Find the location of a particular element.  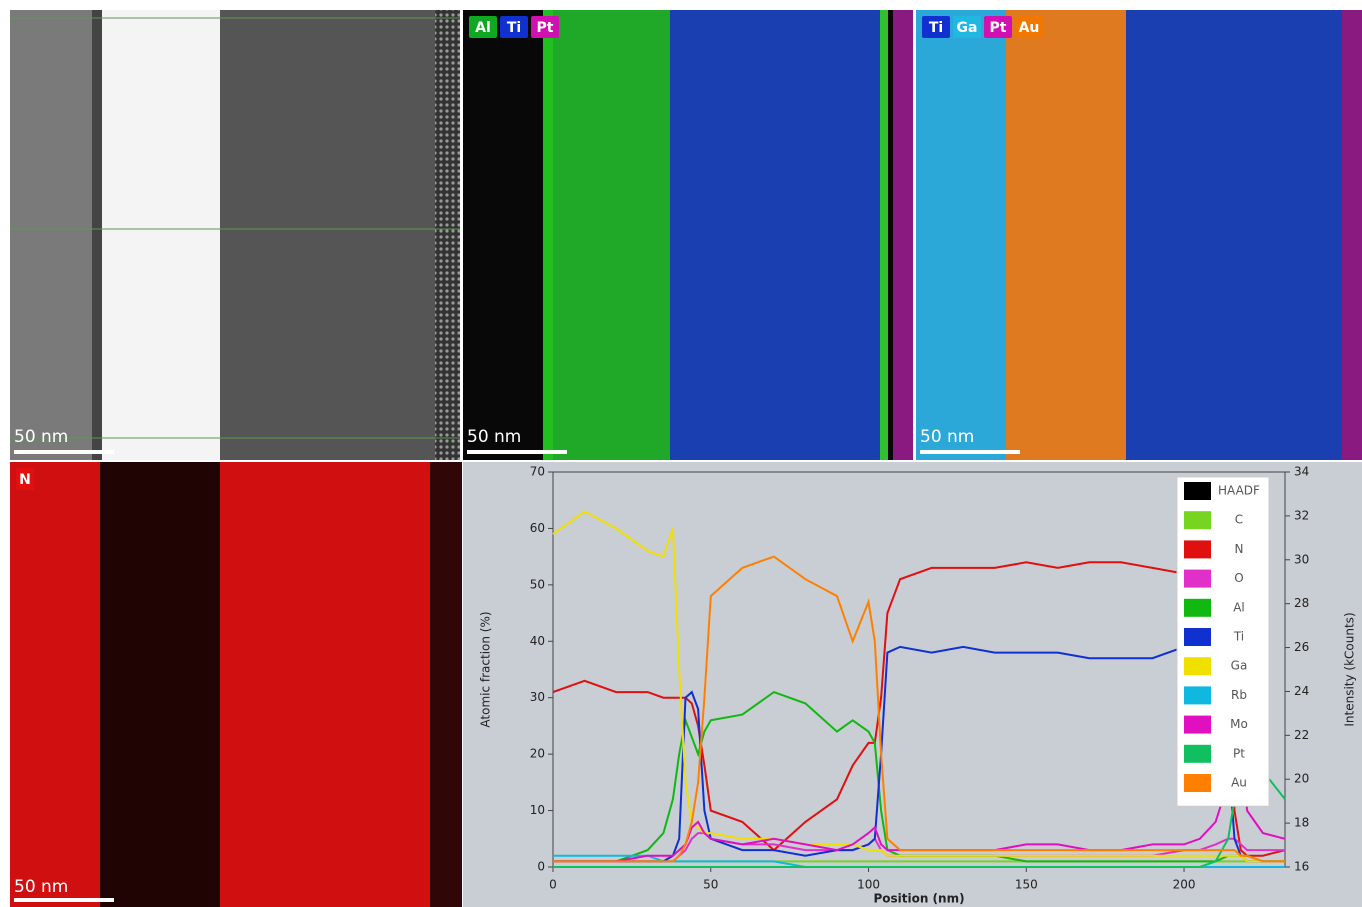

x-tick-label: 200 is located at coordinates (1184, 885).